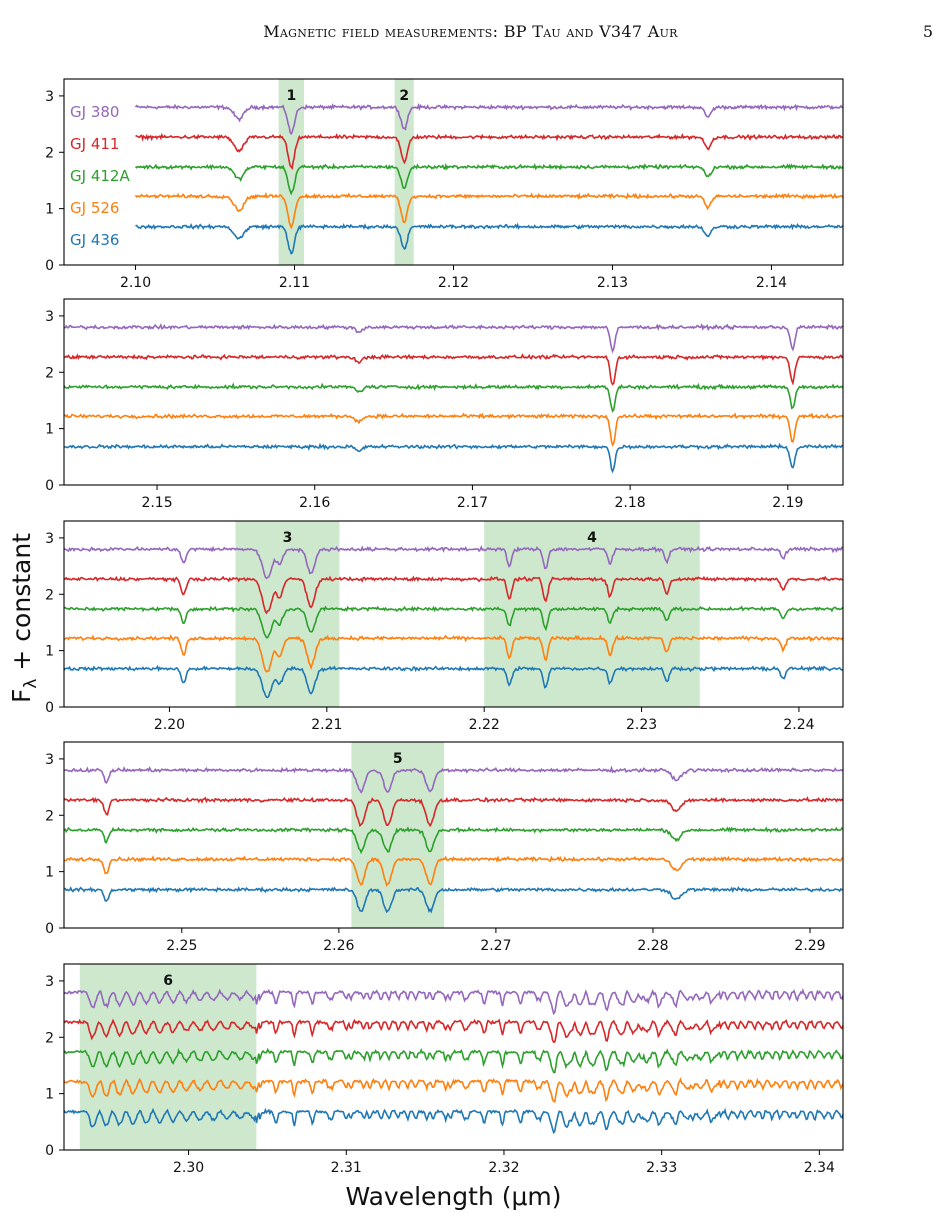  What do you see at coordinates (294, 283) in the screenshot?
I see `x-tick-label: 2.11` at bounding box center [294, 283].